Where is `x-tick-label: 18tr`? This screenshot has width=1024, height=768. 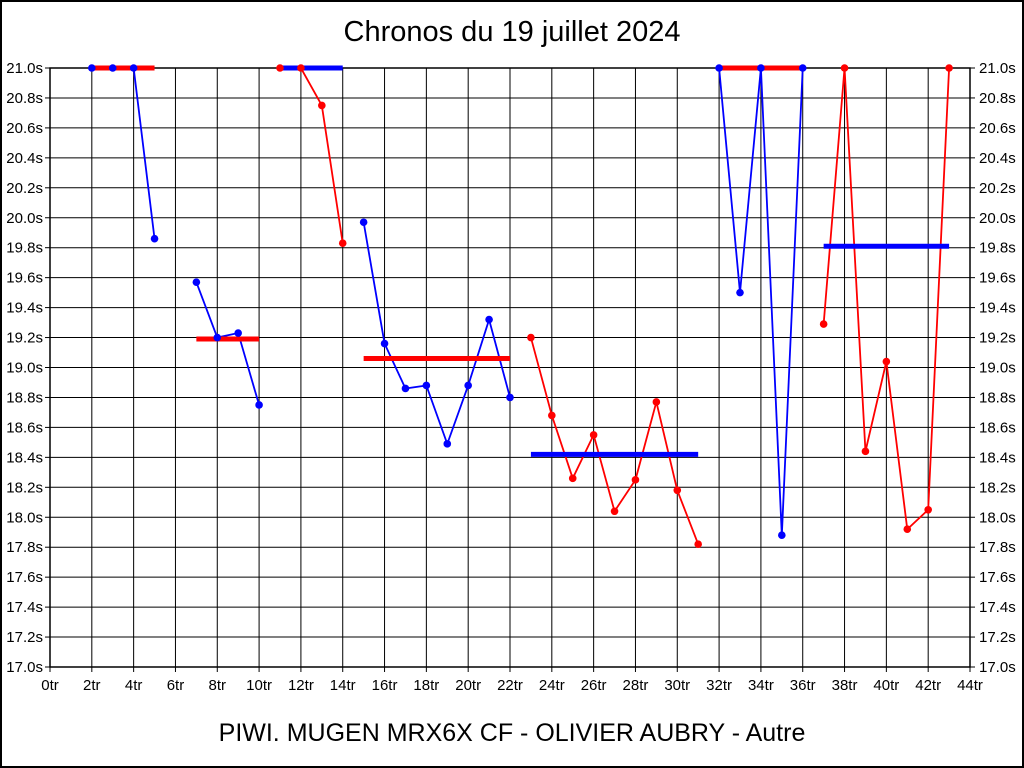 x-tick-label: 18tr is located at coordinates (426, 685).